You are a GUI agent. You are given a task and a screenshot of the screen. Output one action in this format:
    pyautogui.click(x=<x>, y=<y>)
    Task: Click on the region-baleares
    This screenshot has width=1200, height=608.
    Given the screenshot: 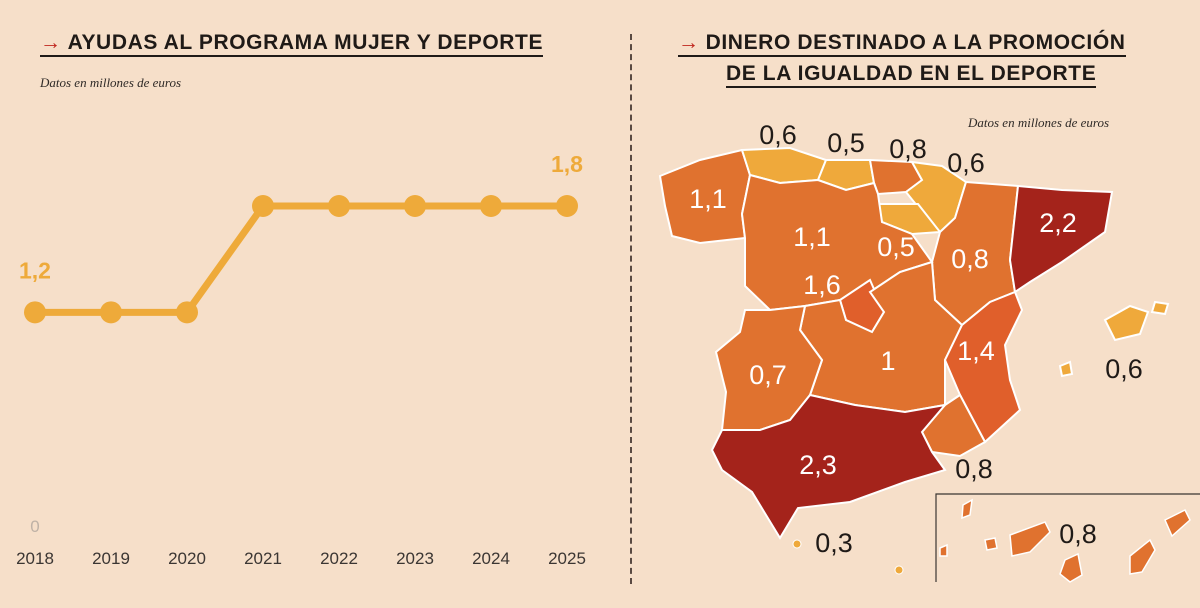 What is the action you would take?
    pyautogui.click(x=1114, y=339)
    